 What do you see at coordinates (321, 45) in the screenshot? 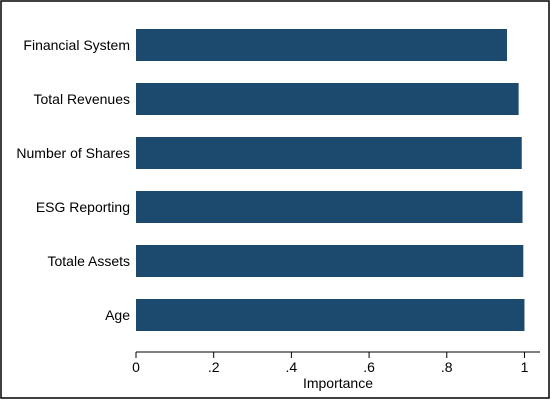
I see `bar-financial-system` at bounding box center [321, 45].